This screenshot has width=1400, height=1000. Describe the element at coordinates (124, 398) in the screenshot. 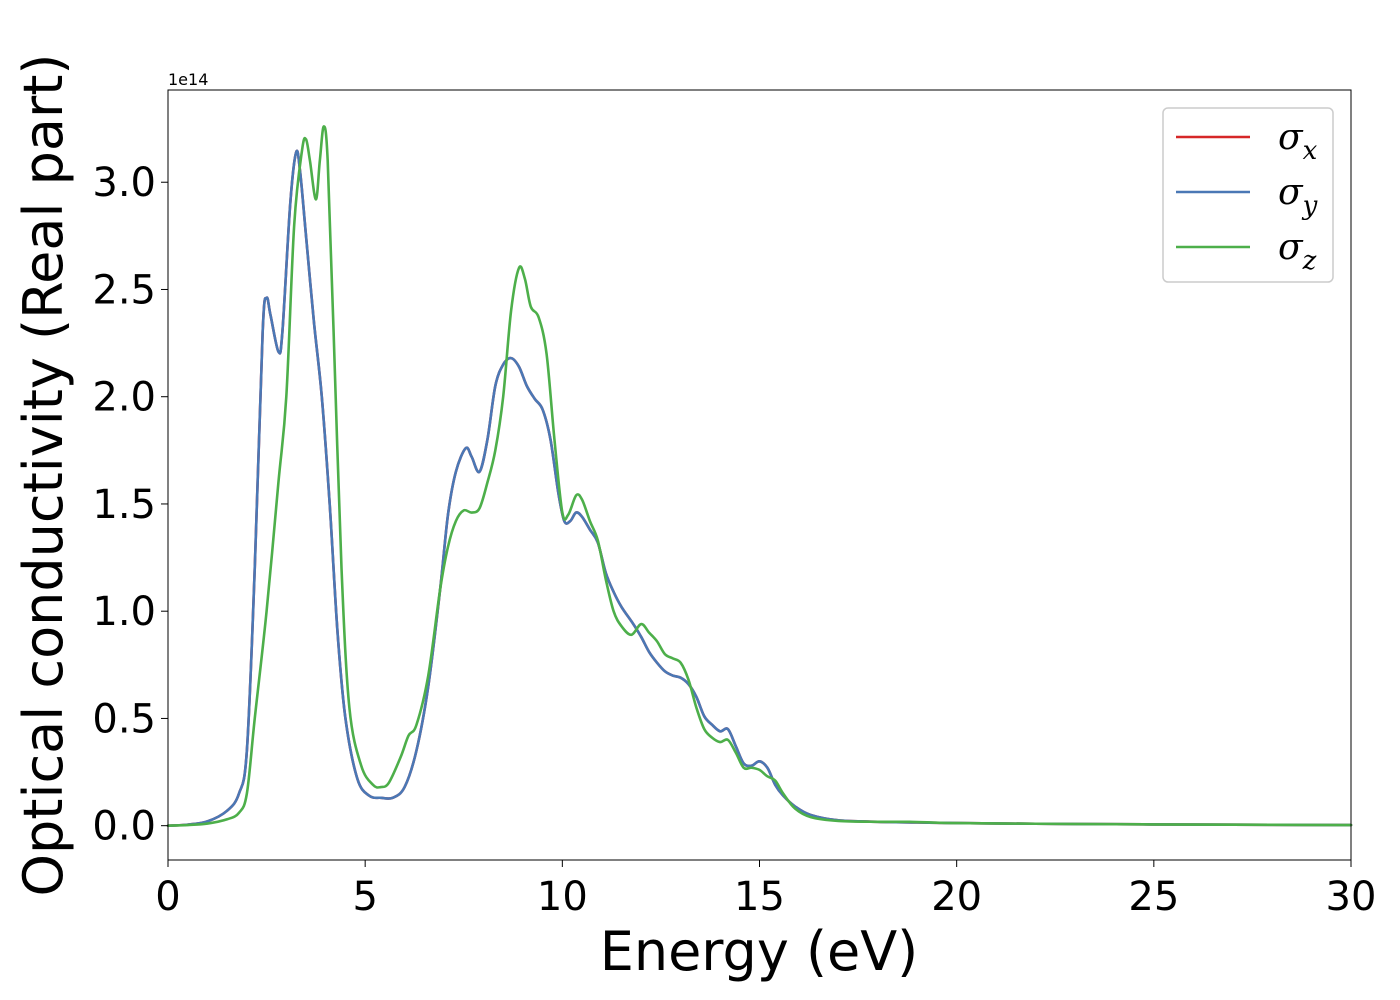

I see `y-tick-label: 2.0` at that location.